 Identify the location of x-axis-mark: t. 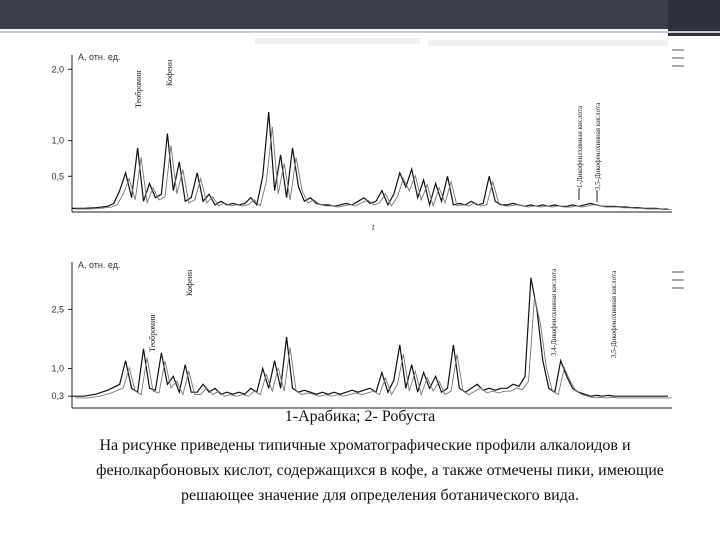
(373, 227).